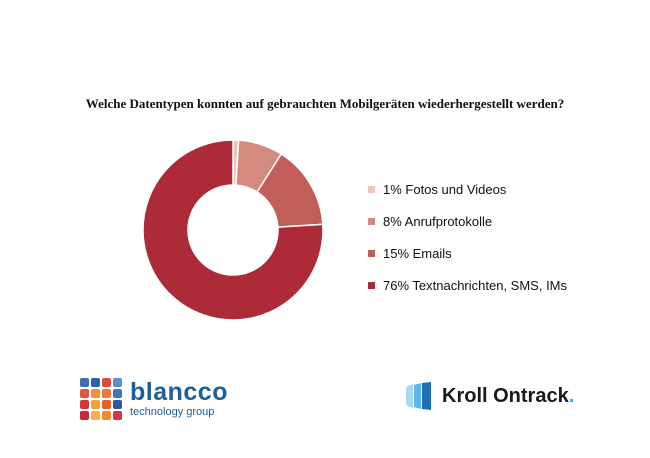 Image resolution: width=650 pixels, height=458 pixels. I want to click on legend-item-emails: 15% Emails, so click(467, 253).